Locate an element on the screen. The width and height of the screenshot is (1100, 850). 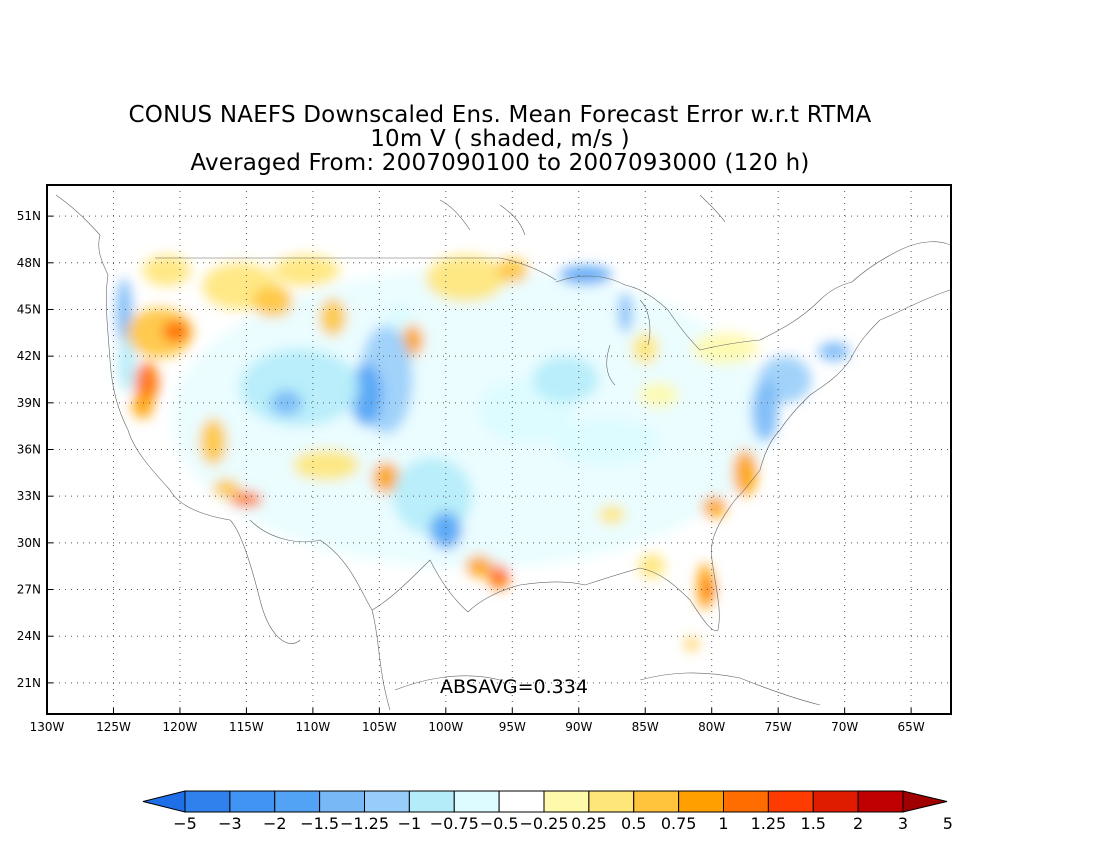
lat-tick-label: 45N is located at coordinates (29, 309).